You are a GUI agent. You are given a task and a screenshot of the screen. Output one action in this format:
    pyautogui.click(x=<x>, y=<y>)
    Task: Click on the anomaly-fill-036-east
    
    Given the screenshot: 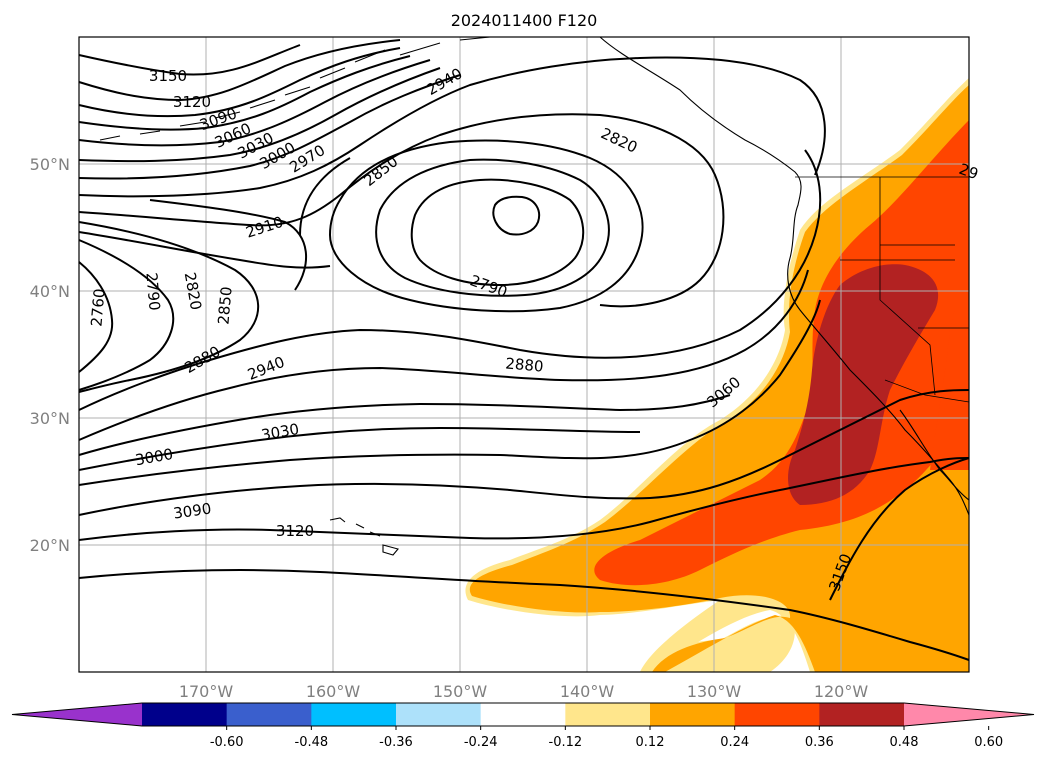 What is the action you would take?
    pyautogui.click(x=949, y=375)
    